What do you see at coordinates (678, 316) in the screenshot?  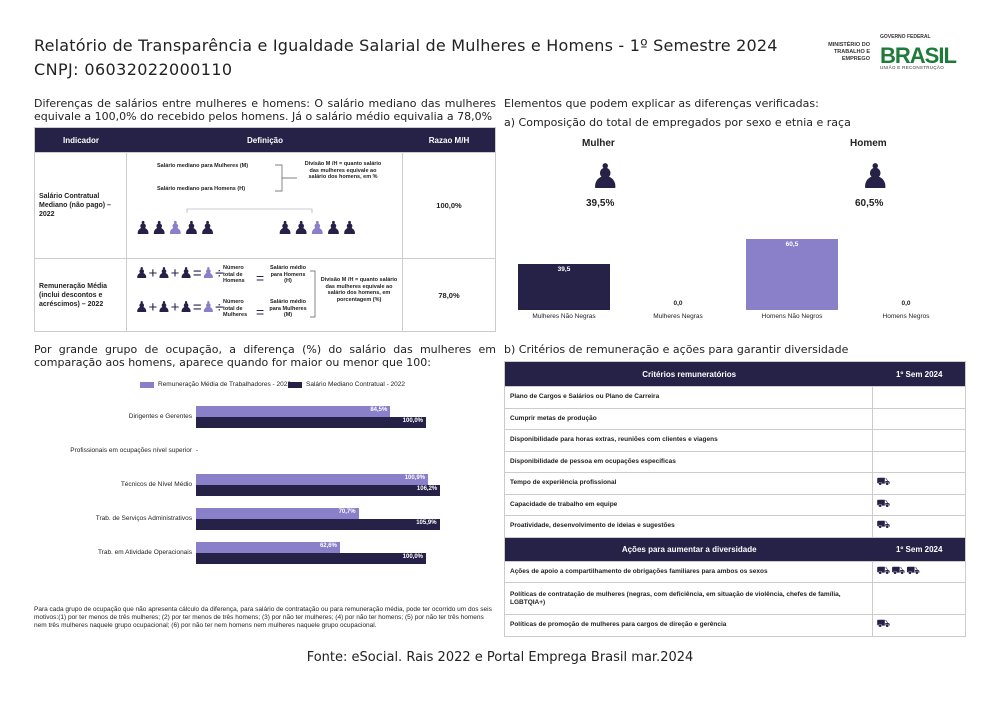 I see `category-label: Mulheres Negras` at bounding box center [678, 316].